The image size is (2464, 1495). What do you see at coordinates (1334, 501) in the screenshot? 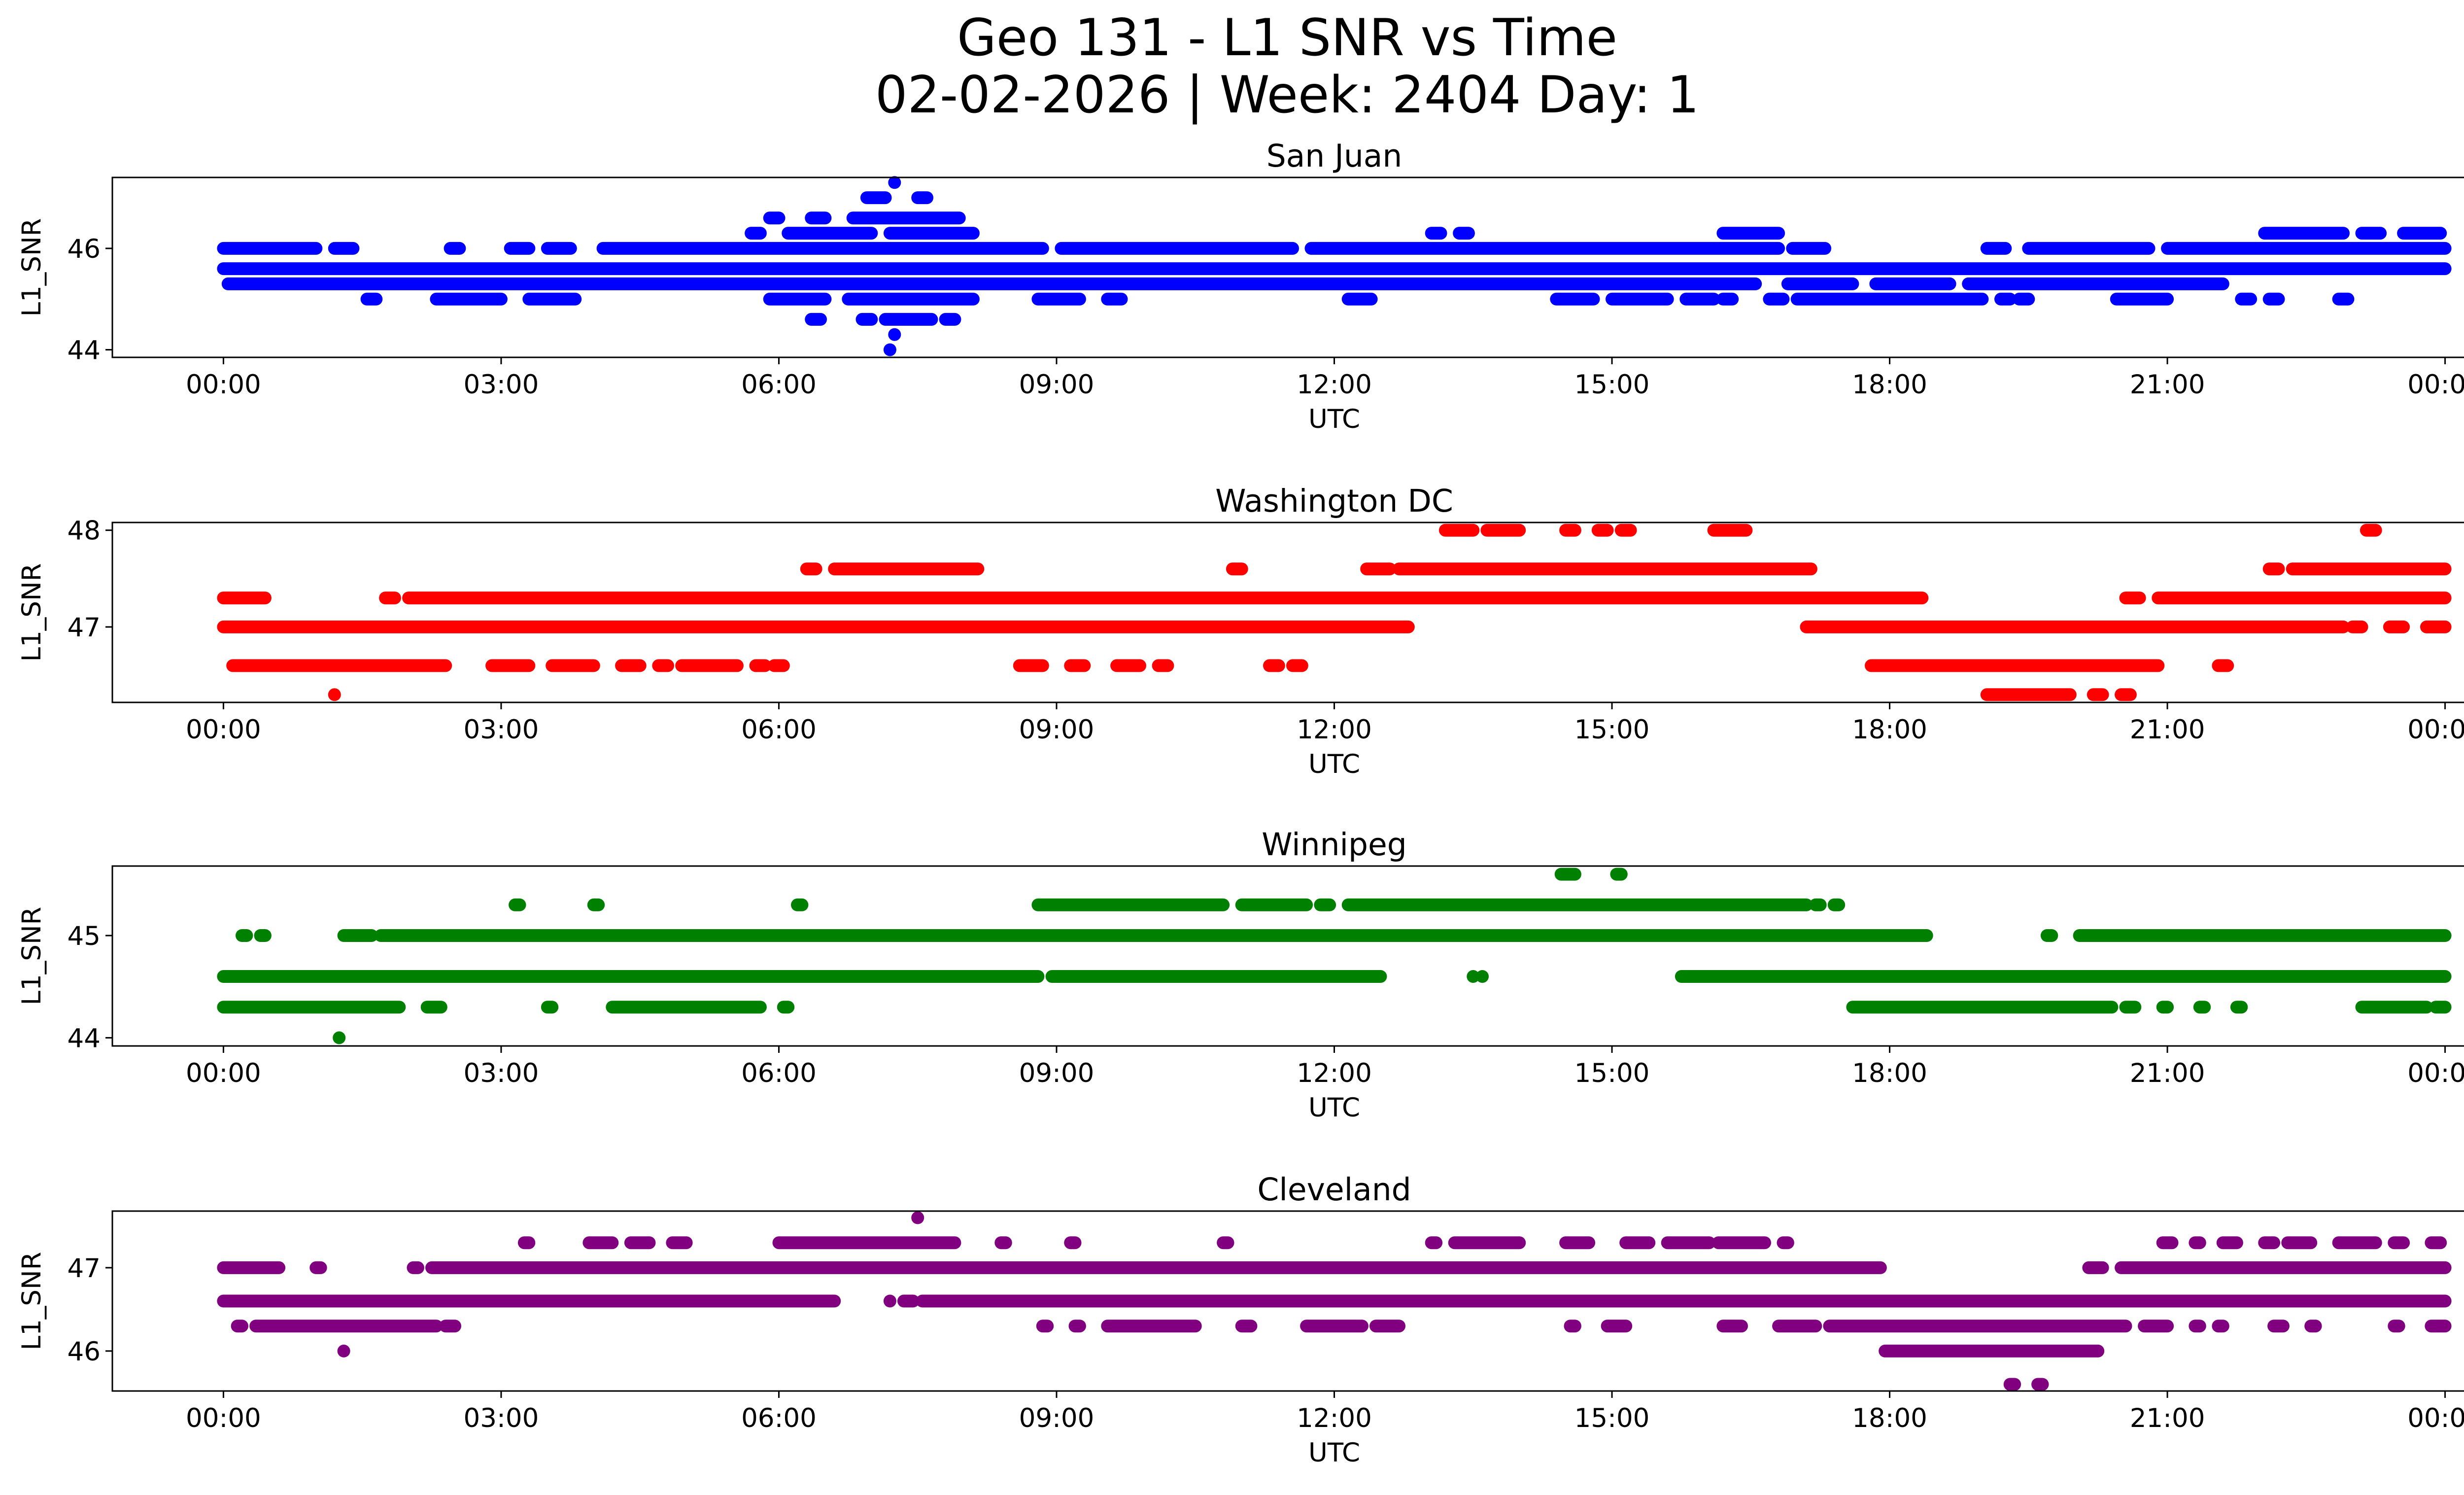
I see `subplot-title: Washington DC` at bounding box center [1334, 501].